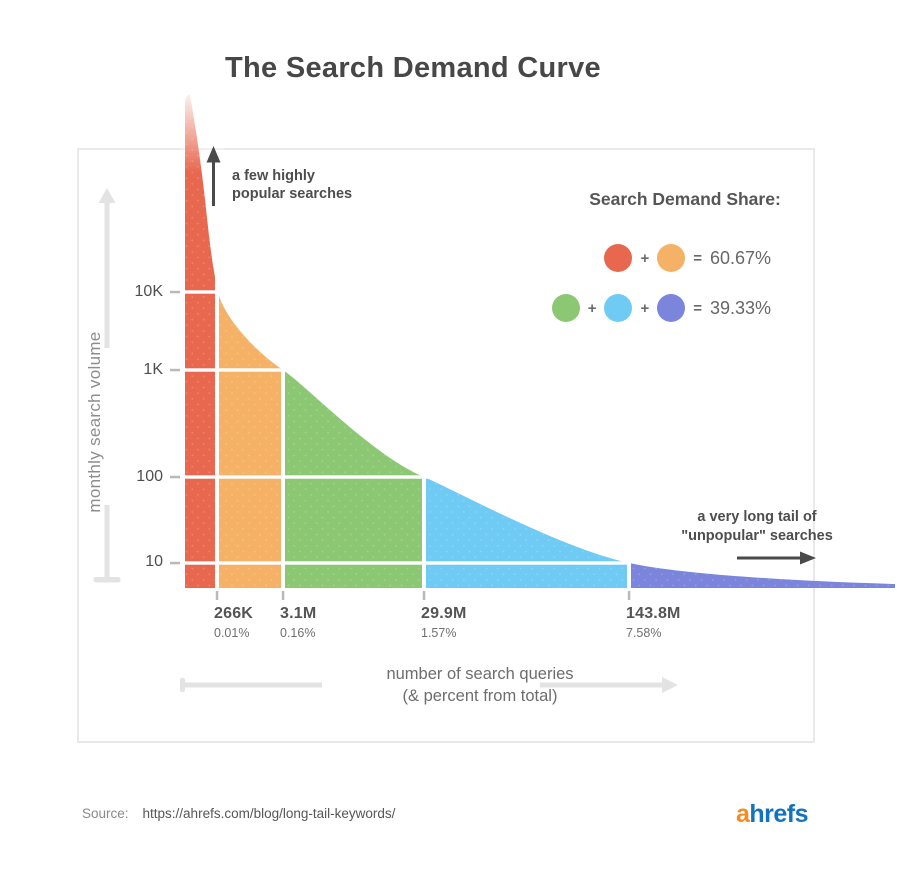  What do you see at coordinates (292, 194) in the screenshot?
I see `annotation-popular-line2: popular searches` at bounding box center [292, 194].